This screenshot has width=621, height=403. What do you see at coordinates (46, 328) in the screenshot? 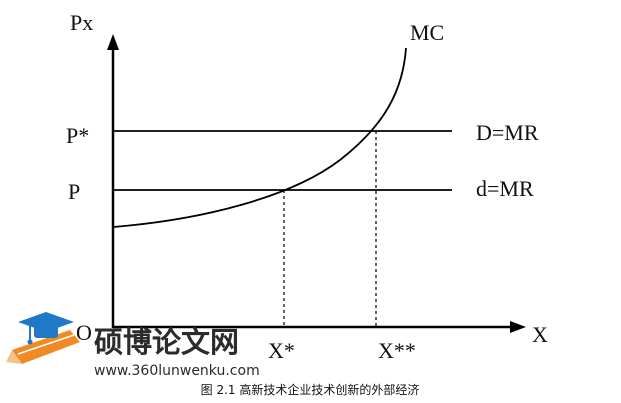
I see `graduation-cap-icon` at bounding box center [46, 328].